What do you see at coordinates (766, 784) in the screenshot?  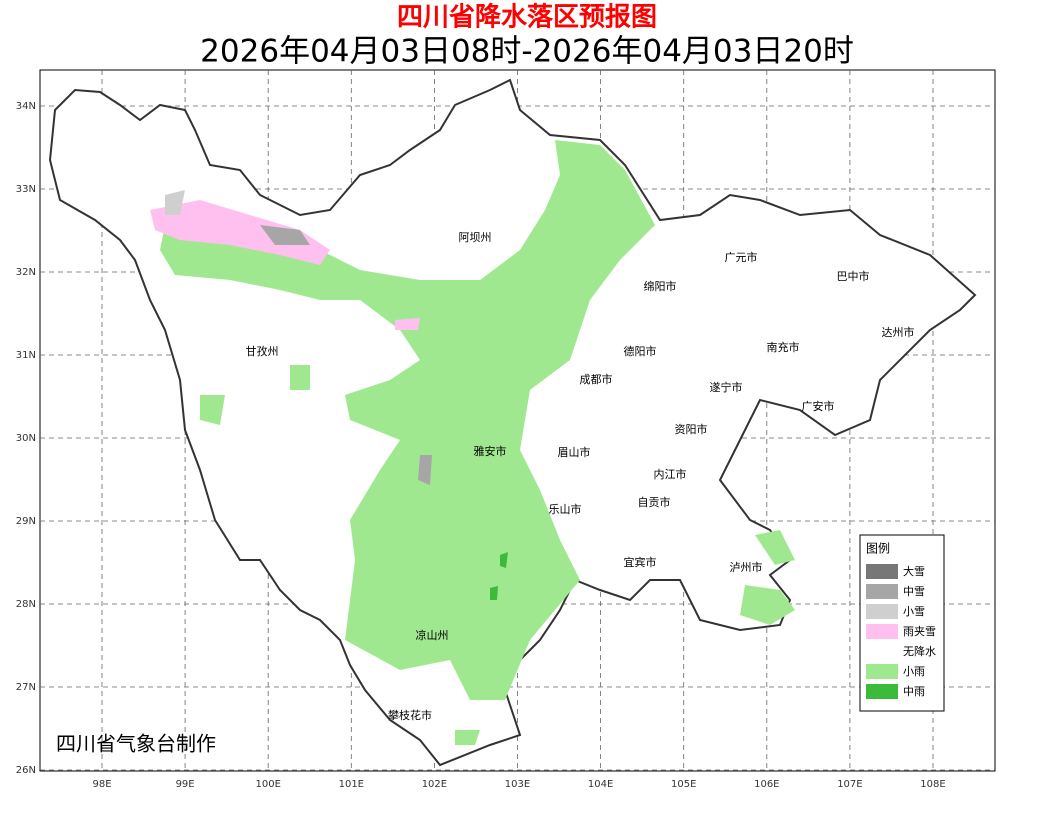 I see `lon-label: 106E` at bounding box center [766, 784].